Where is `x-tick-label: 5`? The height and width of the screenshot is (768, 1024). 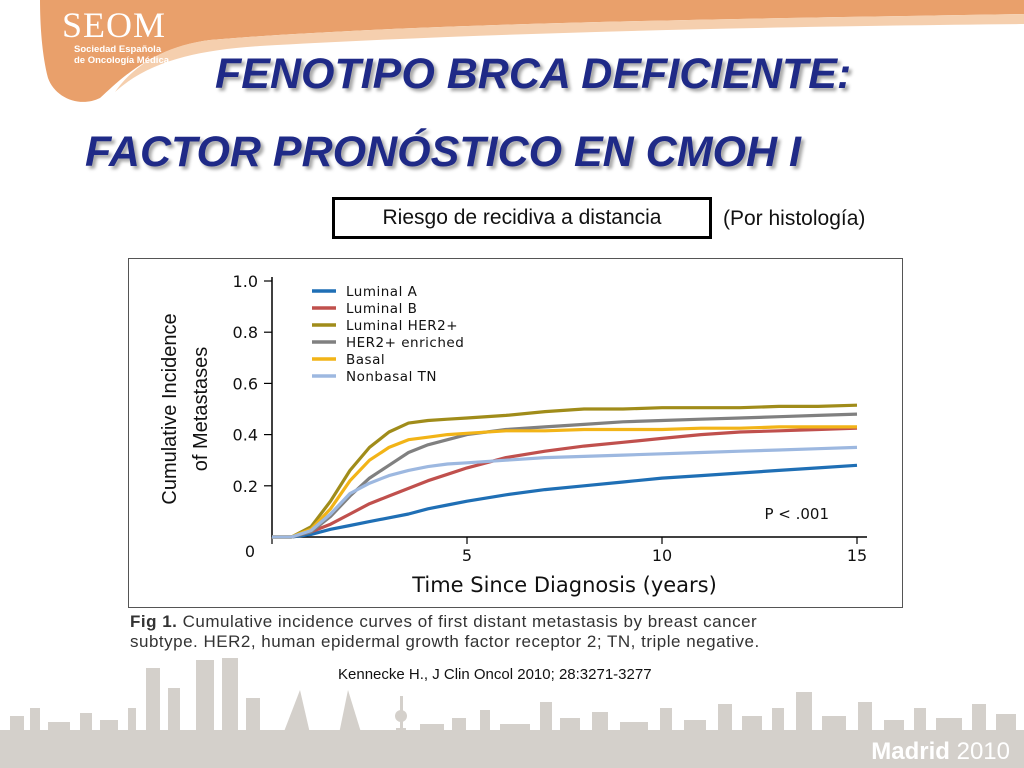
x-tick-label: 5 is located at coordinates (467, 555).